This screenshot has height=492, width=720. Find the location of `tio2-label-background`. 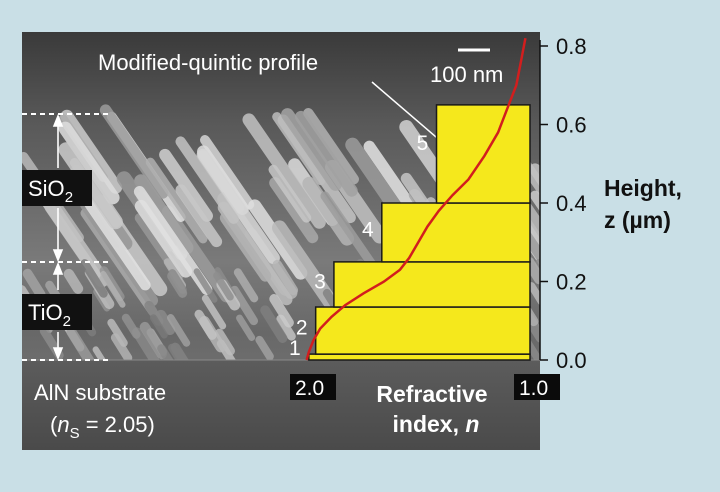

tio2-label-background is located at coordinates (57, 312).